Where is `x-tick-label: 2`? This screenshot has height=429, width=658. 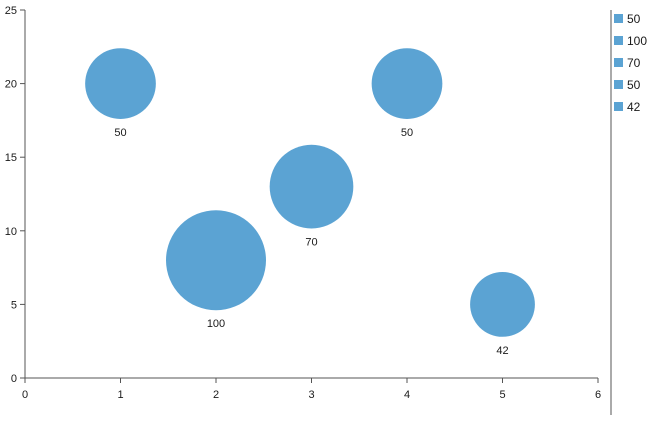
x-tick-label: 2 is located at coordinates (216, 395).